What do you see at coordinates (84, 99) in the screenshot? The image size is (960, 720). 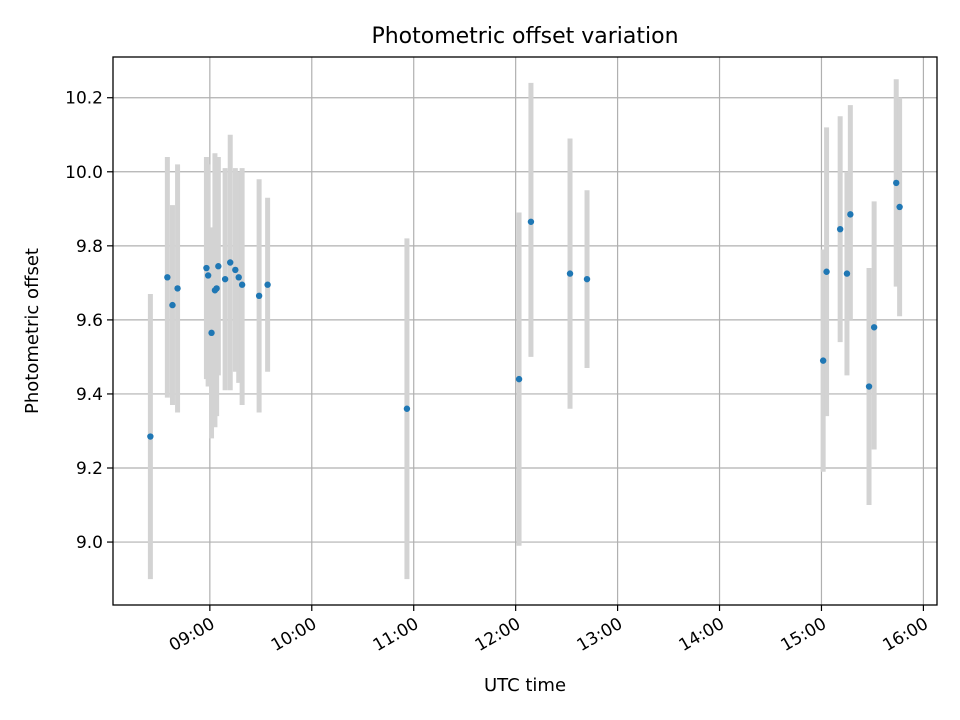 I see `y-tick-label: 10.2` at bounding box center [84, 99].